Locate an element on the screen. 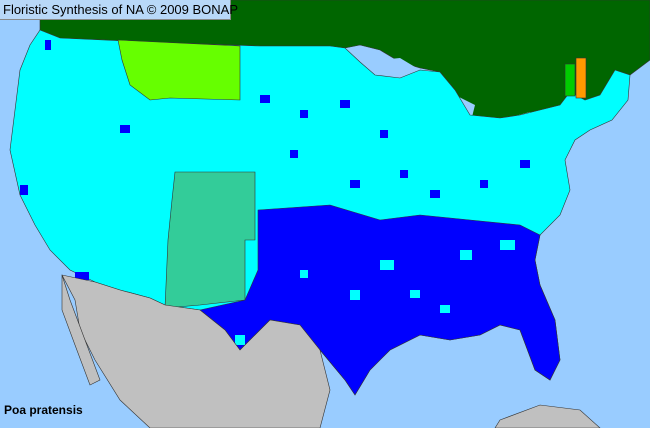  baja-peninsula is located at coordinates (81, 330).